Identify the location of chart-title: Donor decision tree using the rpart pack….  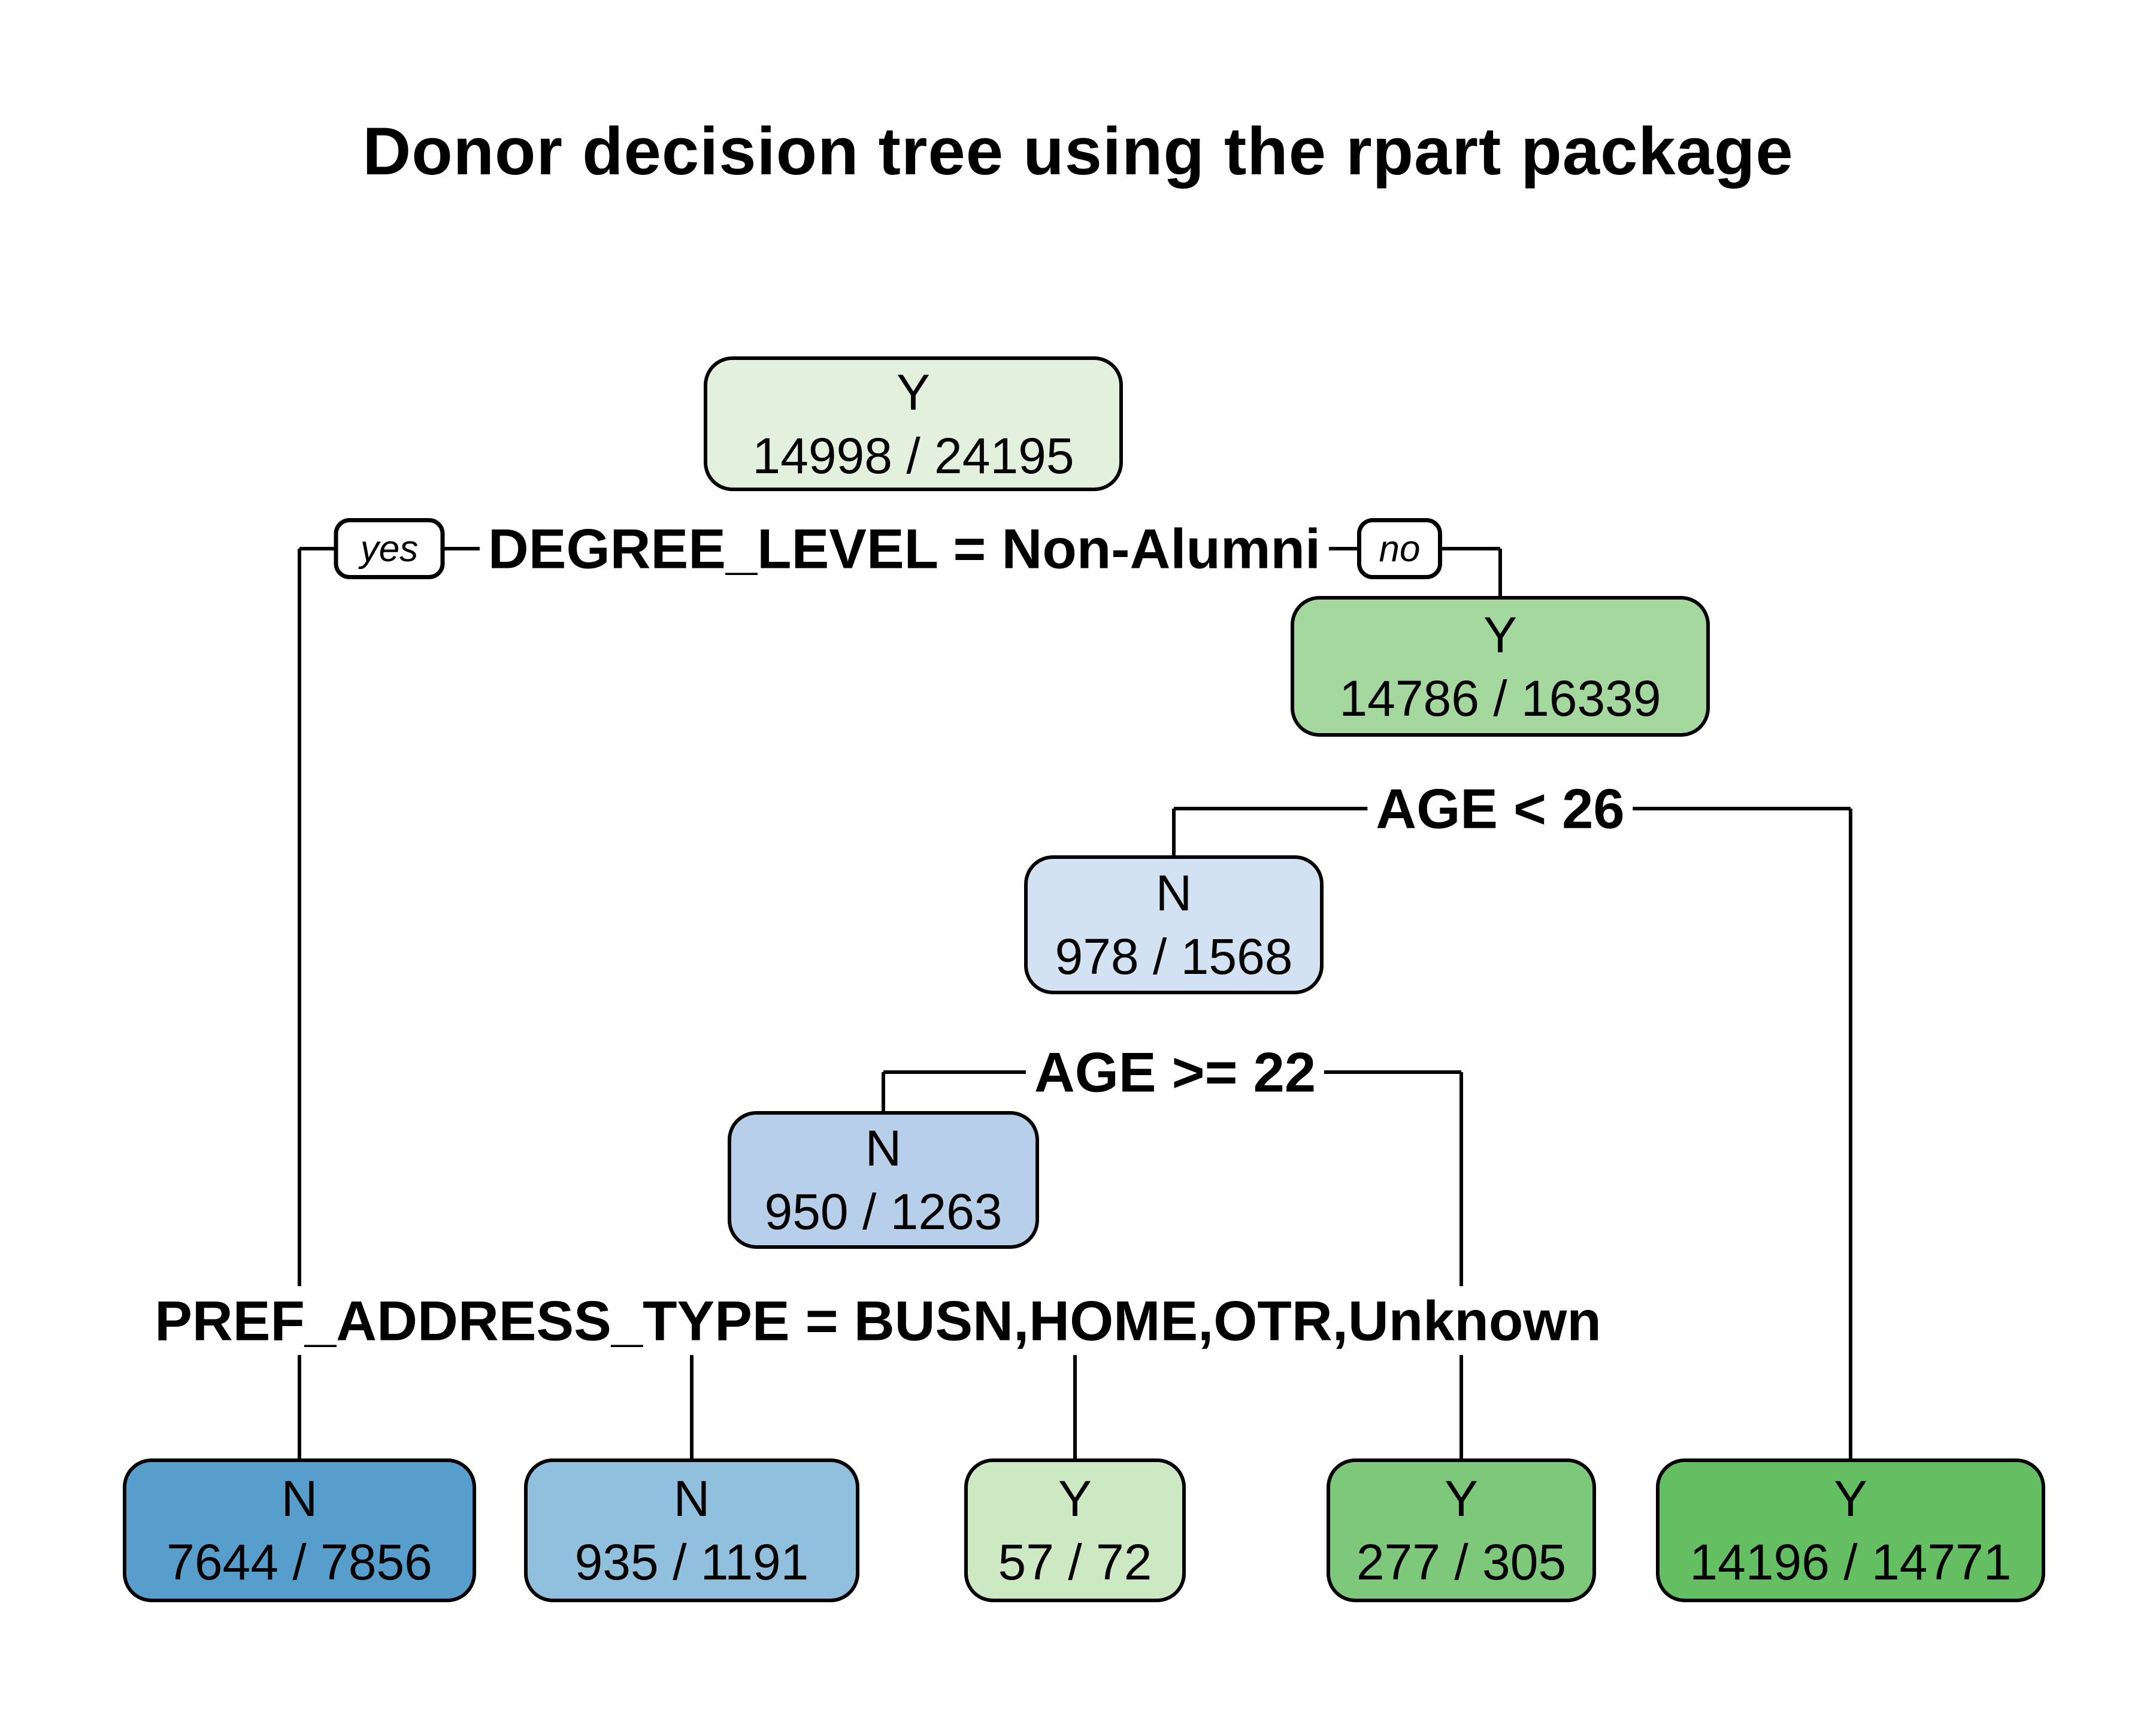
(1078, 151).